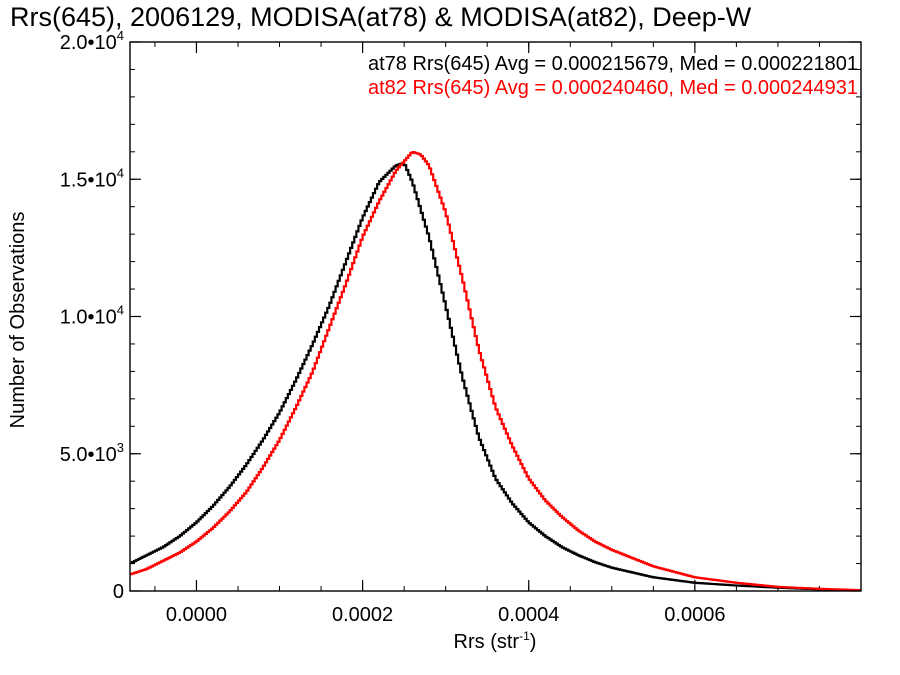 Image resolution: width=900 pixels, height=675 pixels. Describe the element at coordinates (92, 178) in the screenshot. I see `y-tick-label: 1.5•104` at that location.